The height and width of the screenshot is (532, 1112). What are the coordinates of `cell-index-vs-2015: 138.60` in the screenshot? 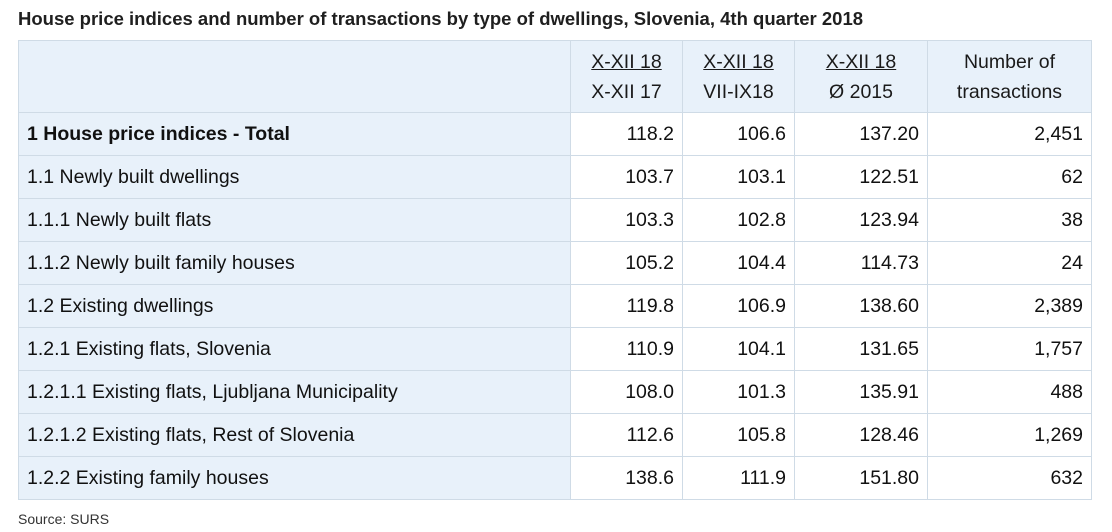 It's located at (861, 306).